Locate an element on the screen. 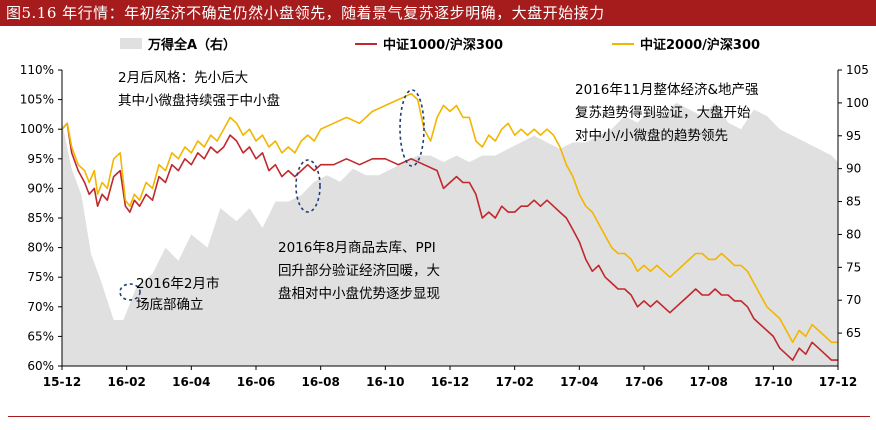 This screenshot has width=876, height=430. legend: 万得全A（右） 中证1000/沪深300 中证2000/沪深300 is located at coordinates (440, 45).